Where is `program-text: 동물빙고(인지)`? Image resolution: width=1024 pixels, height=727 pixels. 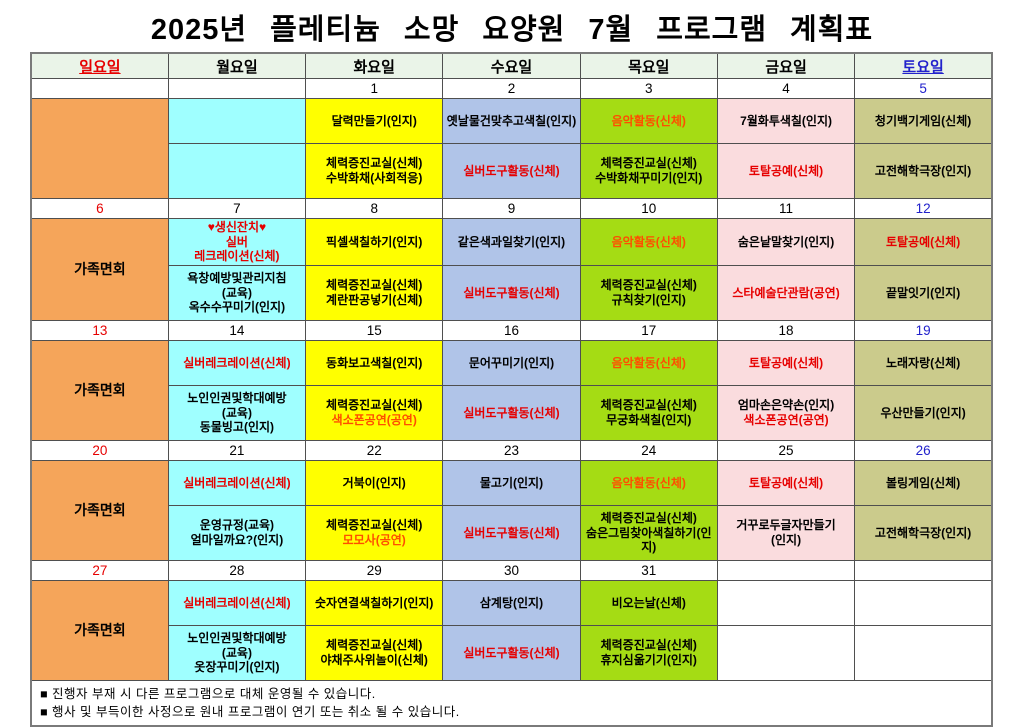 program-text: 동물빙고(인지) is located at coordinates (237, 427).